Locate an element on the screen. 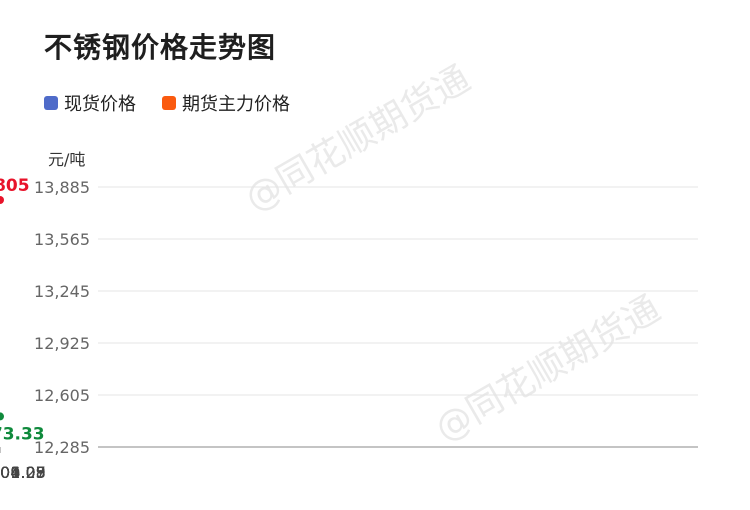 The height and width of the screenshot is (510, 750). y-tick-label: 12,925 is located at coordinates (62, 343).